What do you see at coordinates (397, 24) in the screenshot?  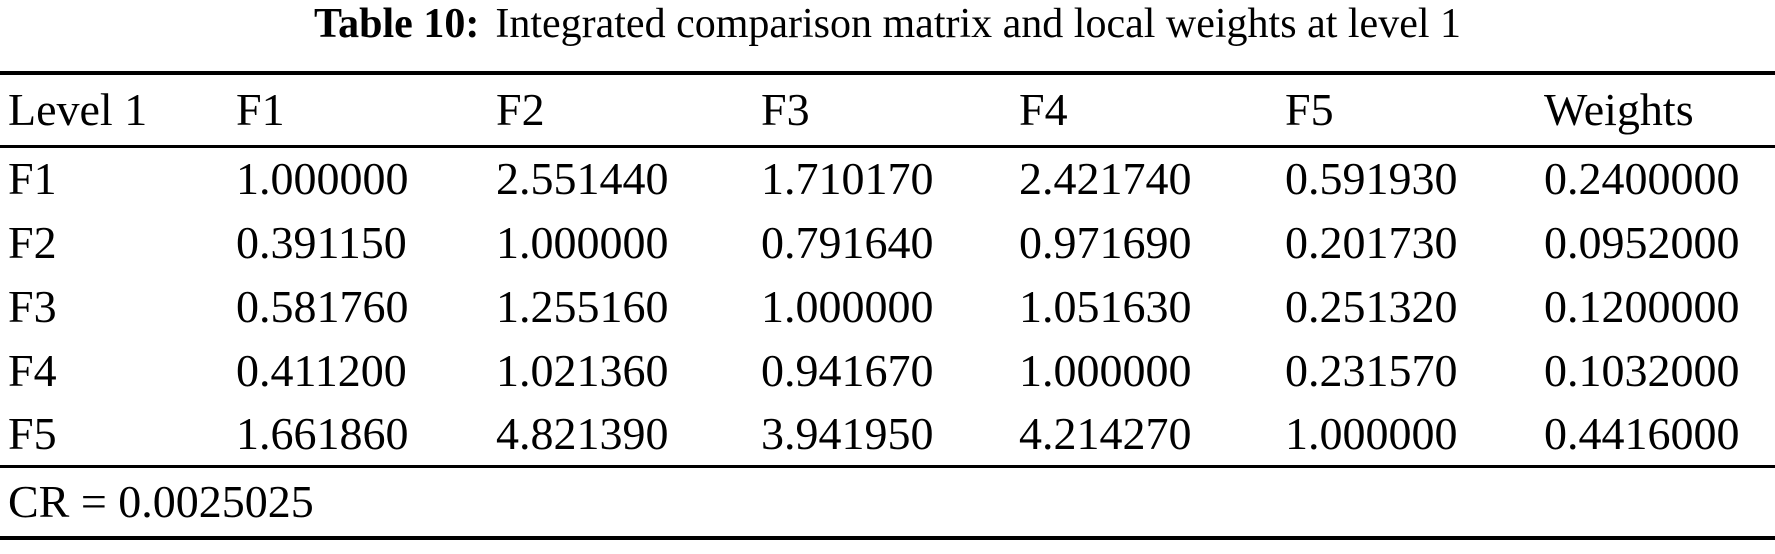 I see `table-caption-label: Table 10:` at bounding box center [397, 24].